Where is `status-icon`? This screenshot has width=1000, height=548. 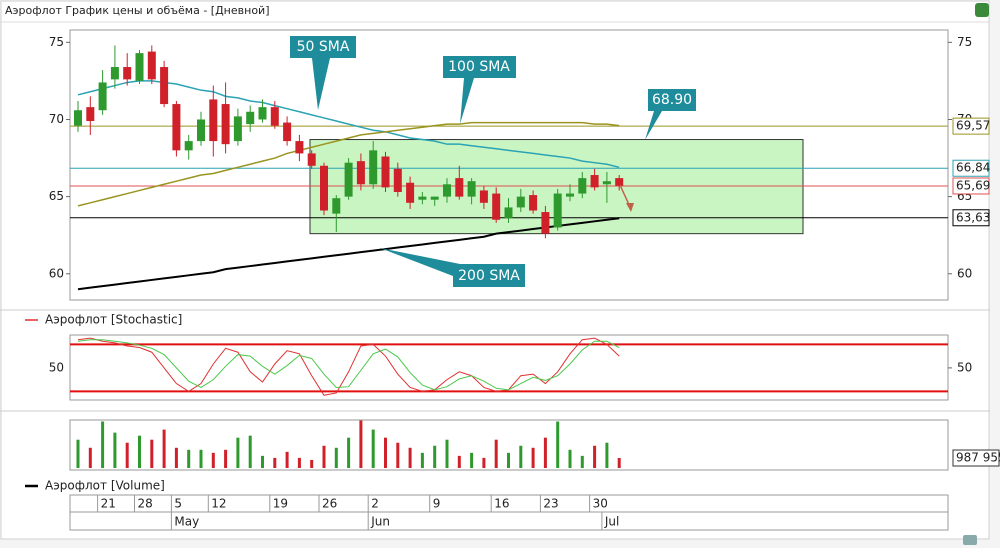 status-icon is located at coordinates (970, 540).